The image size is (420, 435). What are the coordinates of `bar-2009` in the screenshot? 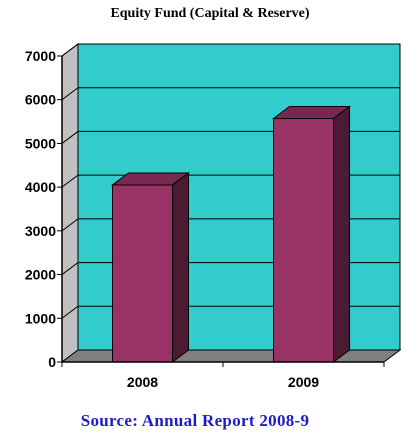 It's located at (303, 240).